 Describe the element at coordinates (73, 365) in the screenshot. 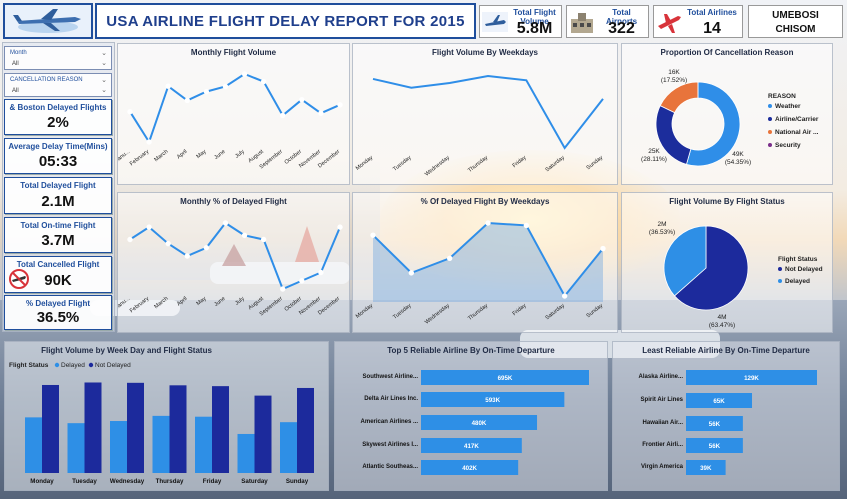

I see `legend-label: Delayed` at that location.